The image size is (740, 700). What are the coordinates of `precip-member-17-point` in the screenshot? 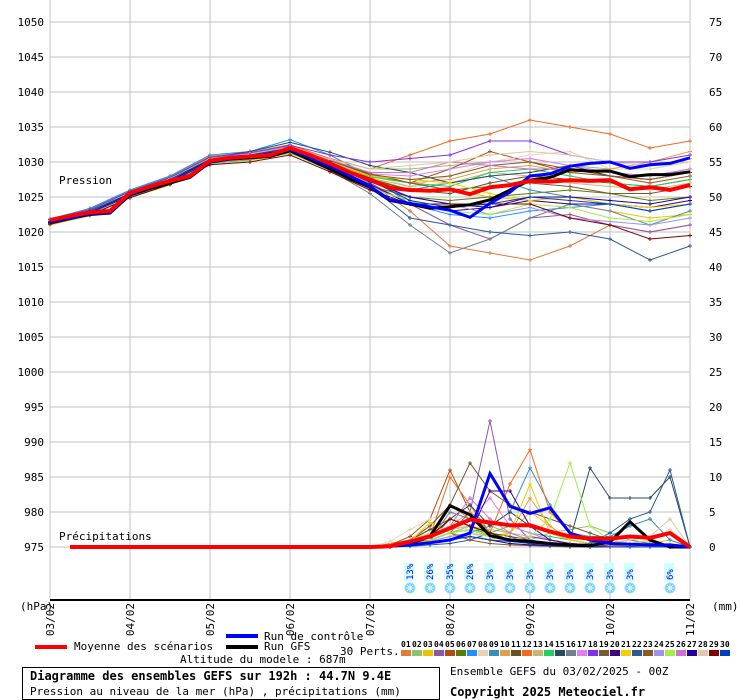 It's located at (530, 533).